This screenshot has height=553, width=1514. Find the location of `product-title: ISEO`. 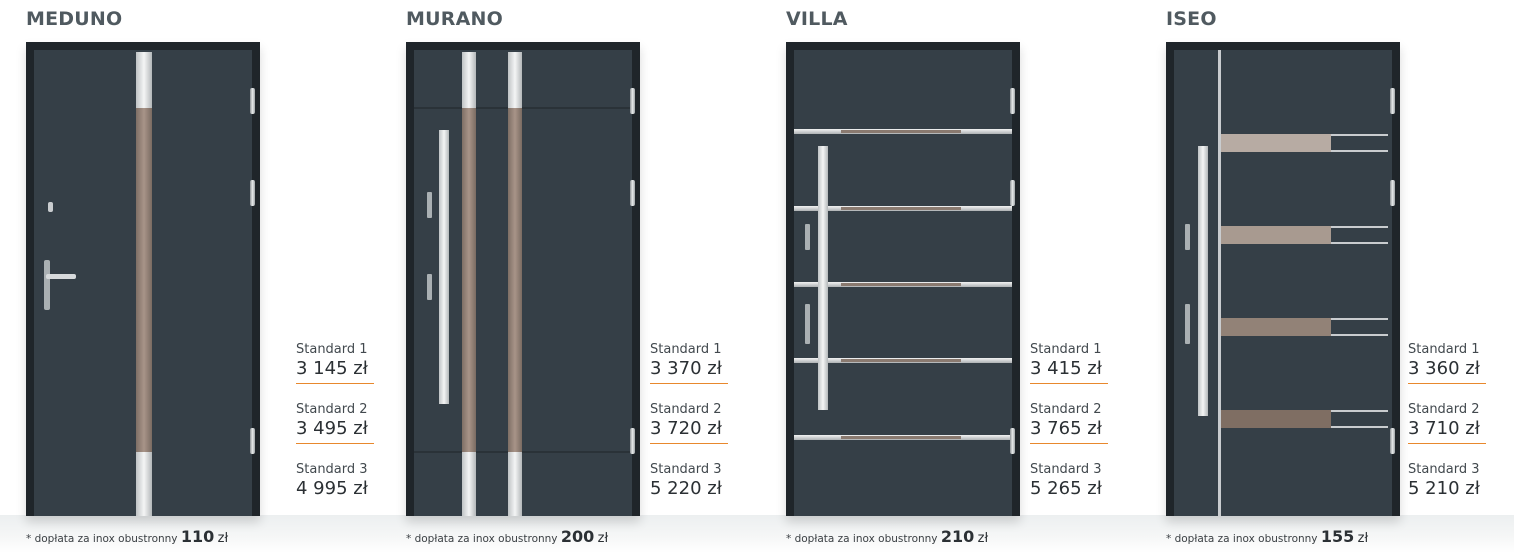

product-title: ISEO is located at coordinates (1191, 19).